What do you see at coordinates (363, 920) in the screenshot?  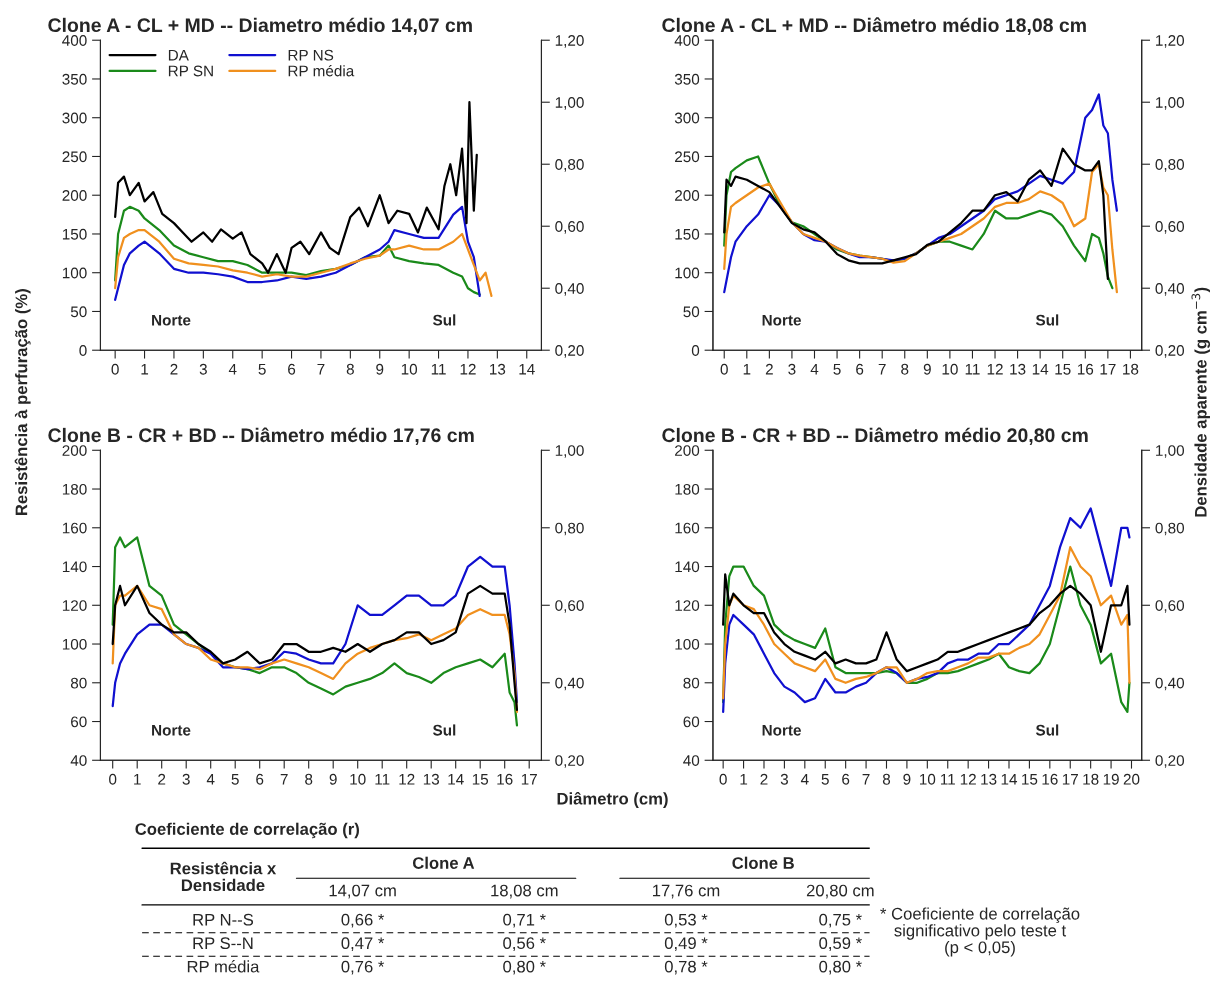 I see `text: 0,66 *` at bounding box center [363, 920].